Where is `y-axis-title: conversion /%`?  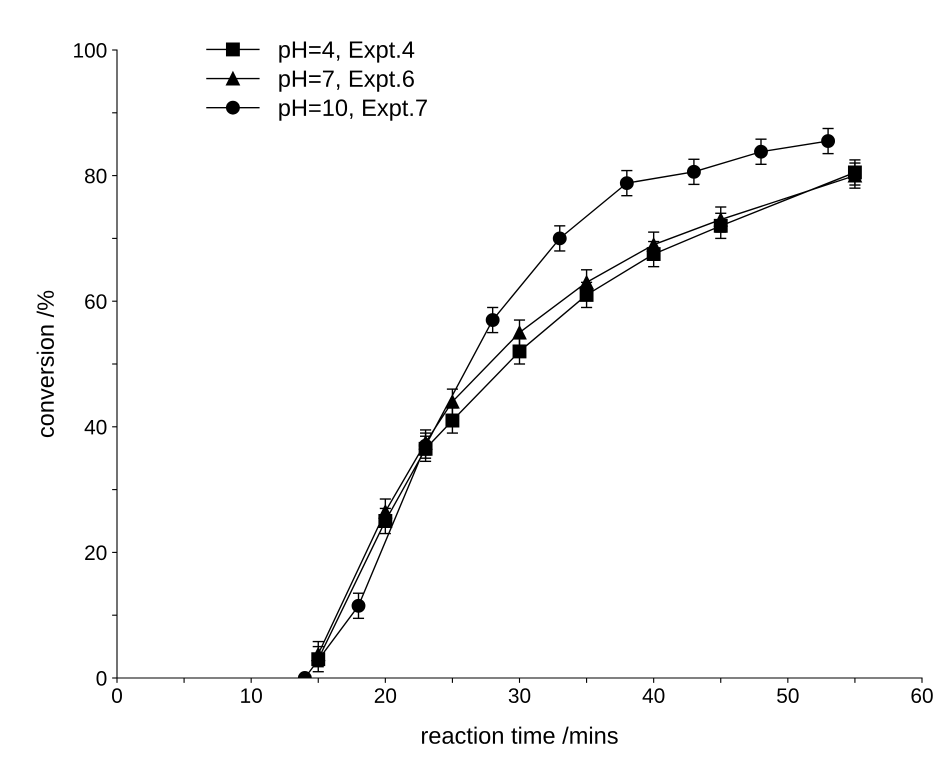 y-axis-title: conversion /% is located at coordinates (45, 364).